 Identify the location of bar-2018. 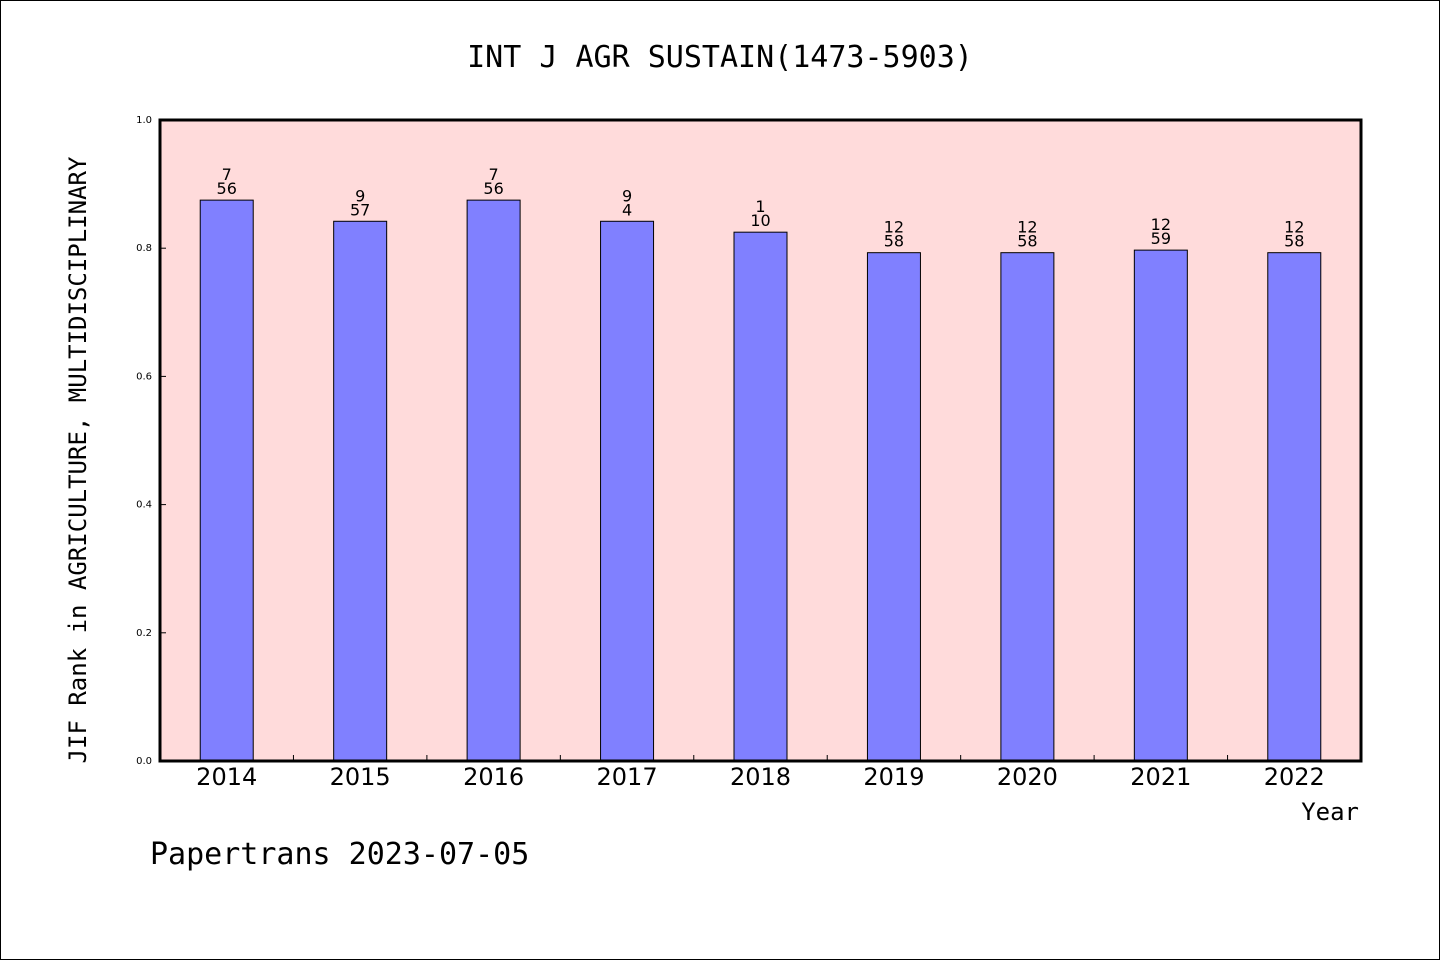
(760, 496).